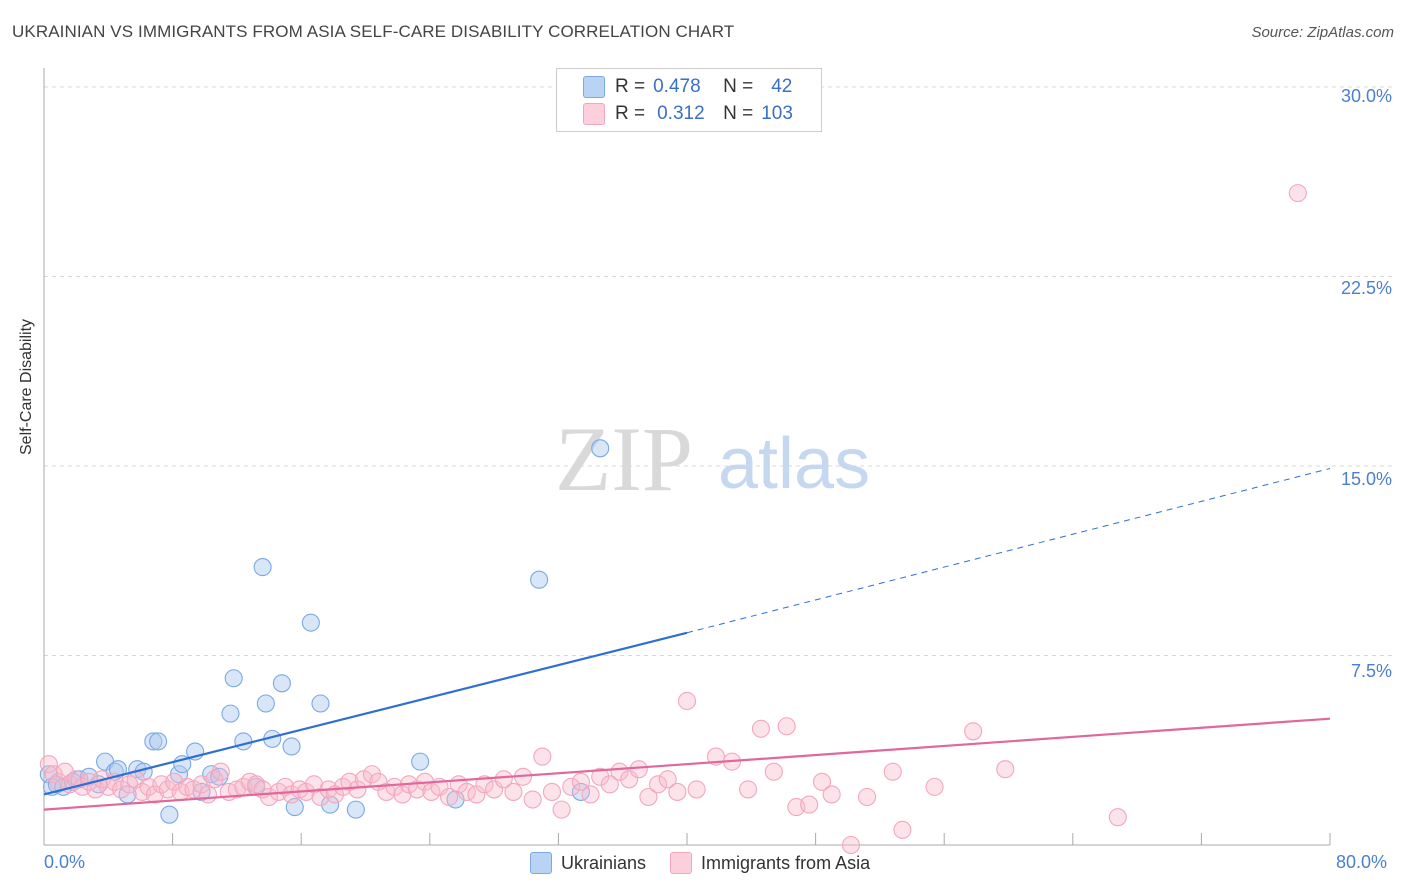 This screenshot has height=892, width=1406. I want to click on legend-r-value-blue: 0.478, so click(677, 86).